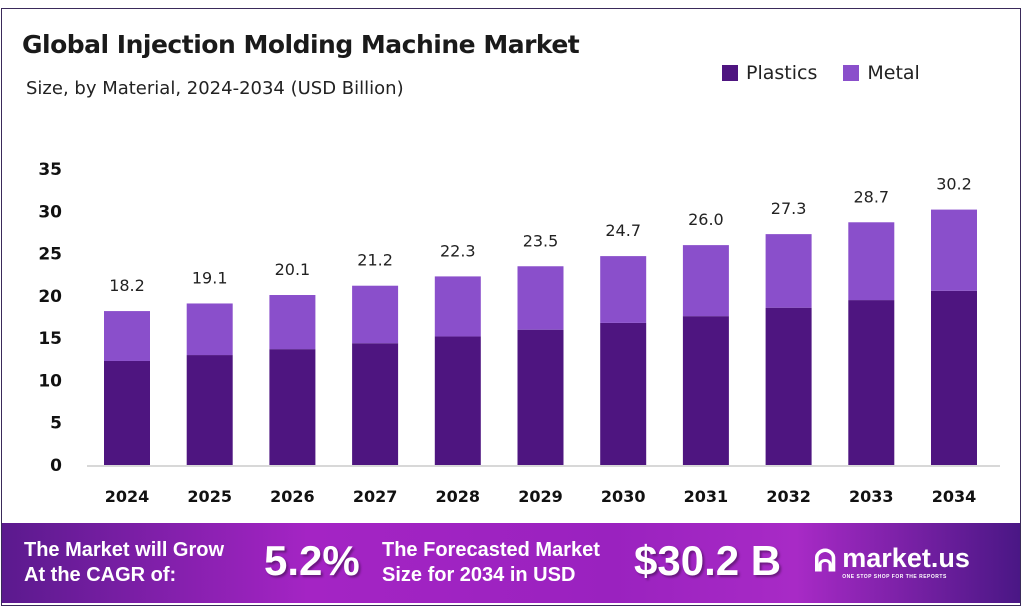  I want to click on legend-label-plastics: Plastics, so click(782, 73).